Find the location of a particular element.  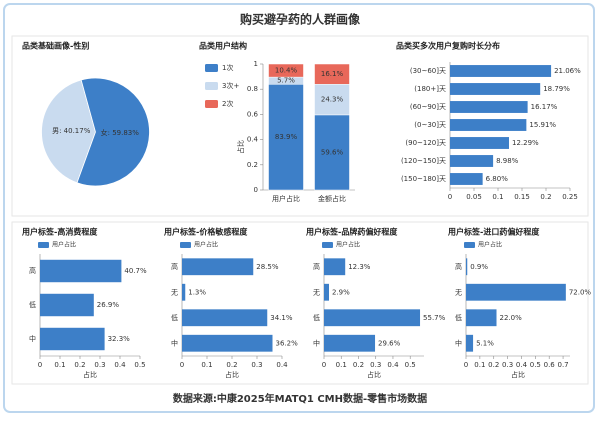

value-label: 8.98% is located at coordinates (507, 161).